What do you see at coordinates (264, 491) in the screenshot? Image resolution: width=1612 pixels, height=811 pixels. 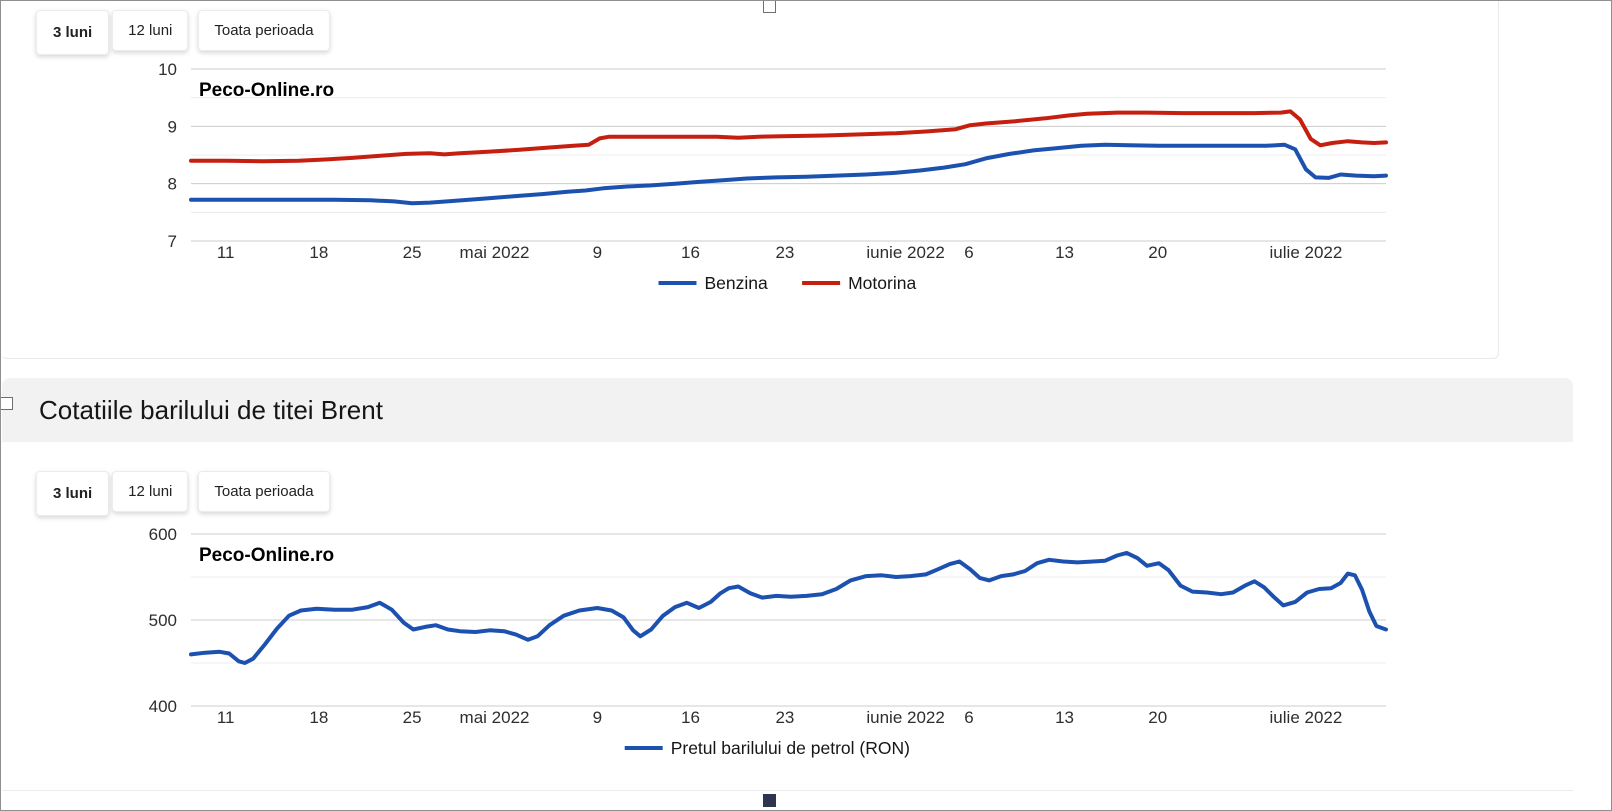 I see `period-toata-perioada-button-brent: Toata perioada` at bounding box center [264, 491].